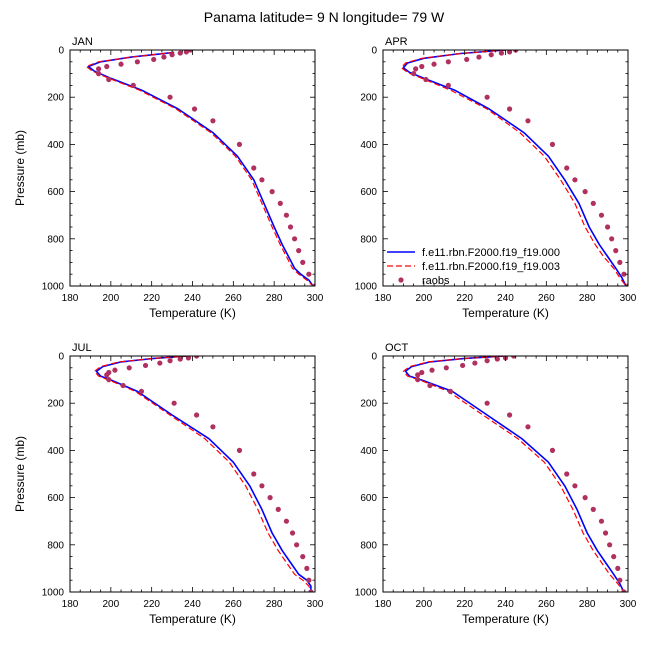 The image size is (648, 649). I want to click on legend-item: f.e11.rbn.F2000.f19_f19.000, so click(473, 253).